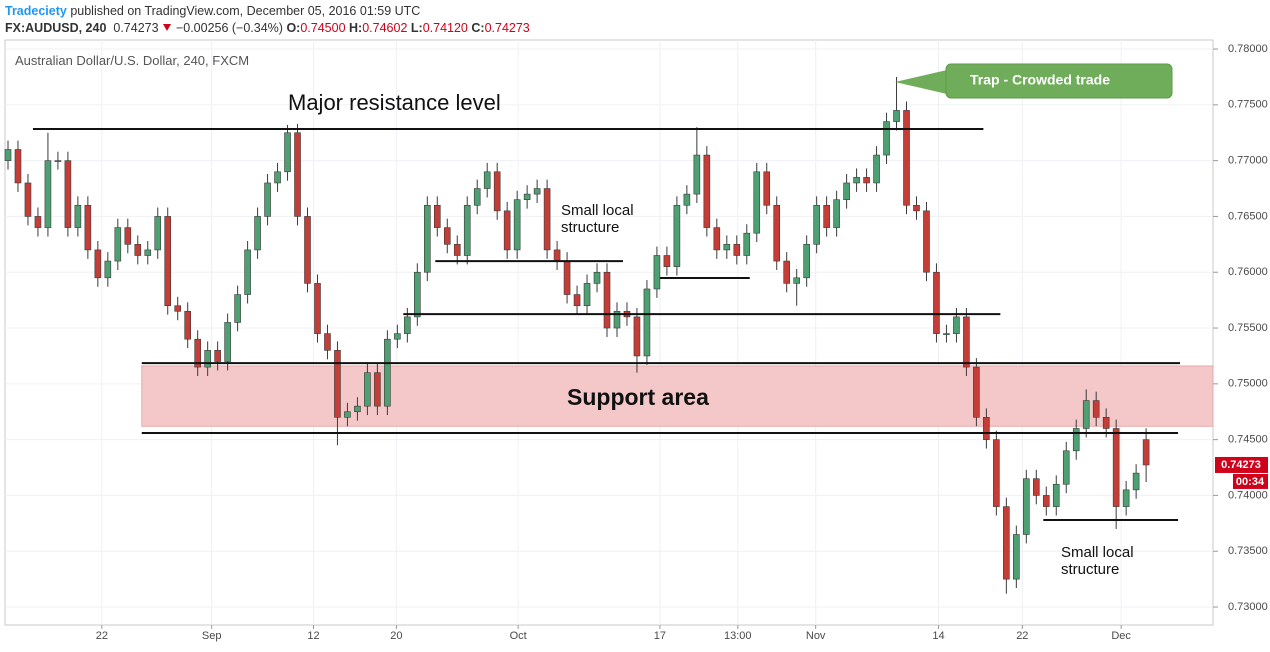 Image resolution: width=1270 pixels, height=652 pixels. Describe the element at coordinates (478, 28) in the screenshot. I see `c-label: C:` at that location.